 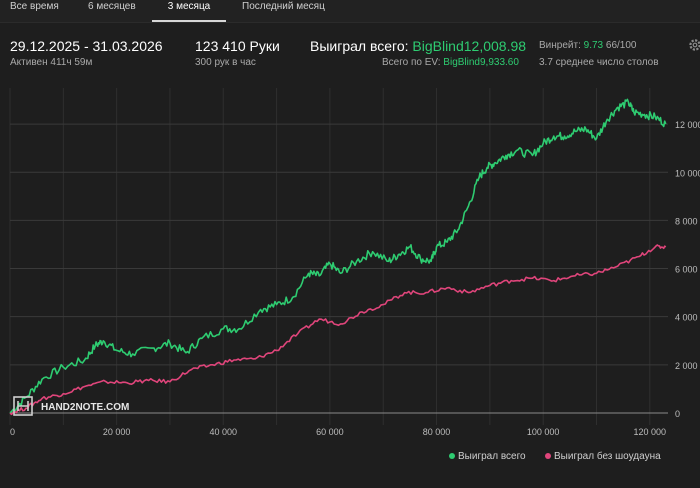 I want to click on hand2note-logo-icon, so click(x=23, y=406).